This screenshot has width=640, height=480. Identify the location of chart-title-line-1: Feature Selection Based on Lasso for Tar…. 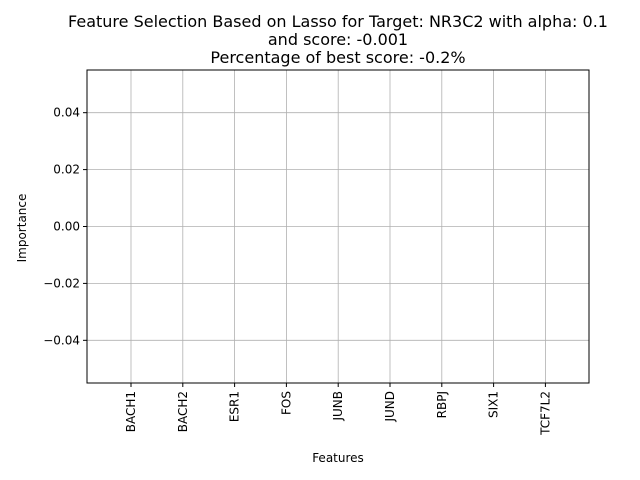
(338, 21).